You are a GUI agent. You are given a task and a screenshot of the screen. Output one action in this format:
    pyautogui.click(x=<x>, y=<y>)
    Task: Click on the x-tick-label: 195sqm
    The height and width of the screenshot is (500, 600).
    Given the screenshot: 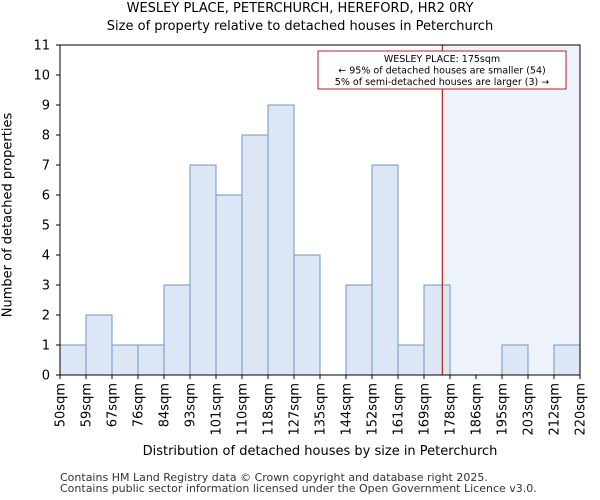 What is the action you would take?
    pyautogui.click(x=503, y=409)
    